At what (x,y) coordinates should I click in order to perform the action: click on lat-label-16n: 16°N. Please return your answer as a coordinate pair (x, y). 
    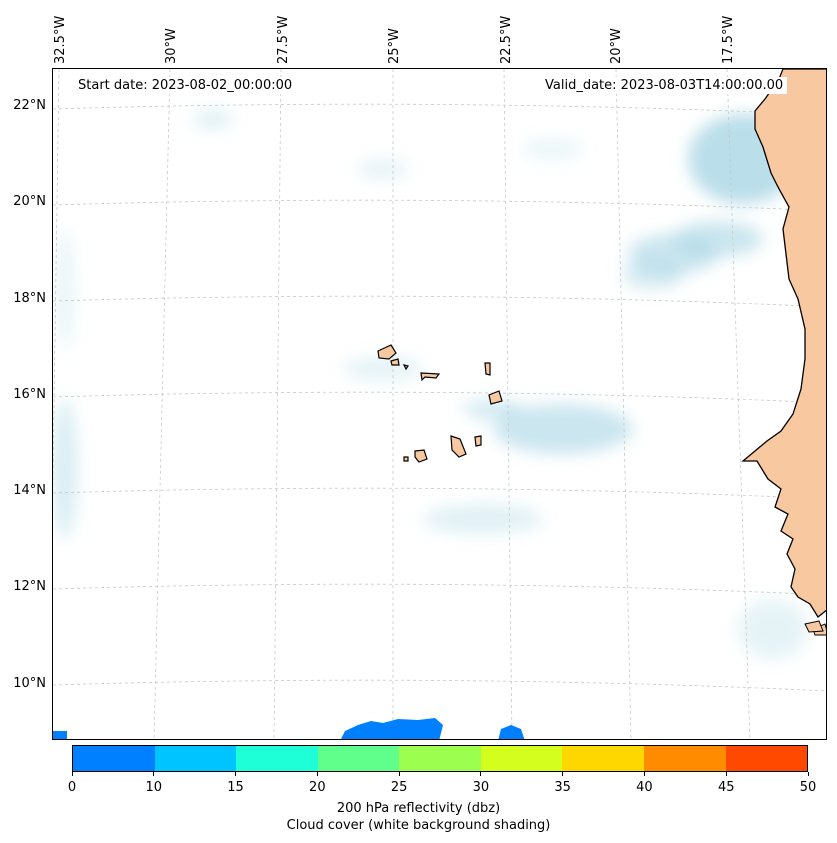
    Looking at the image, I should click on (29, 394).